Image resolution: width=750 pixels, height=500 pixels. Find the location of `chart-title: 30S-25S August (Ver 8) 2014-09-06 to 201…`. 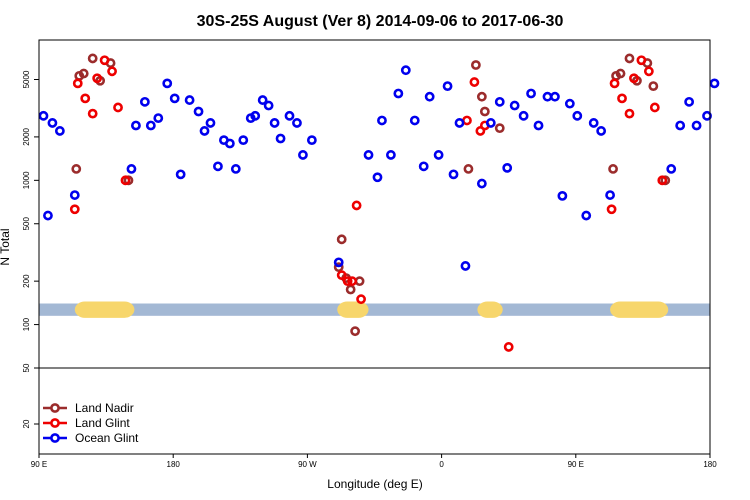

chart-title: 30S-25S August (Ver 8) 2014-09-06 to 201… is located at coordinates (380, 21).